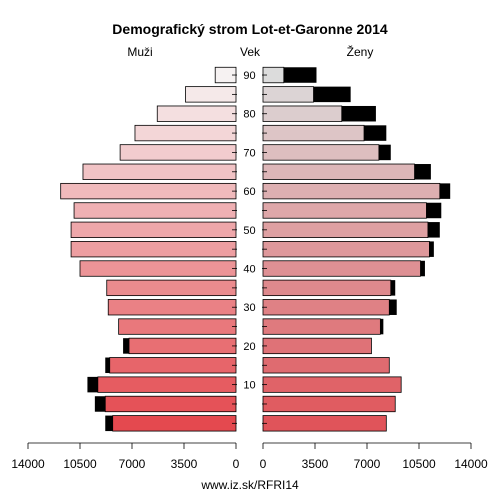 Image resolution: width=500 pixels, height=500 pixels. Describe the element at coordinates (236, 464) in the screenshot. I see `male-x-tick-label: 0` at that location.